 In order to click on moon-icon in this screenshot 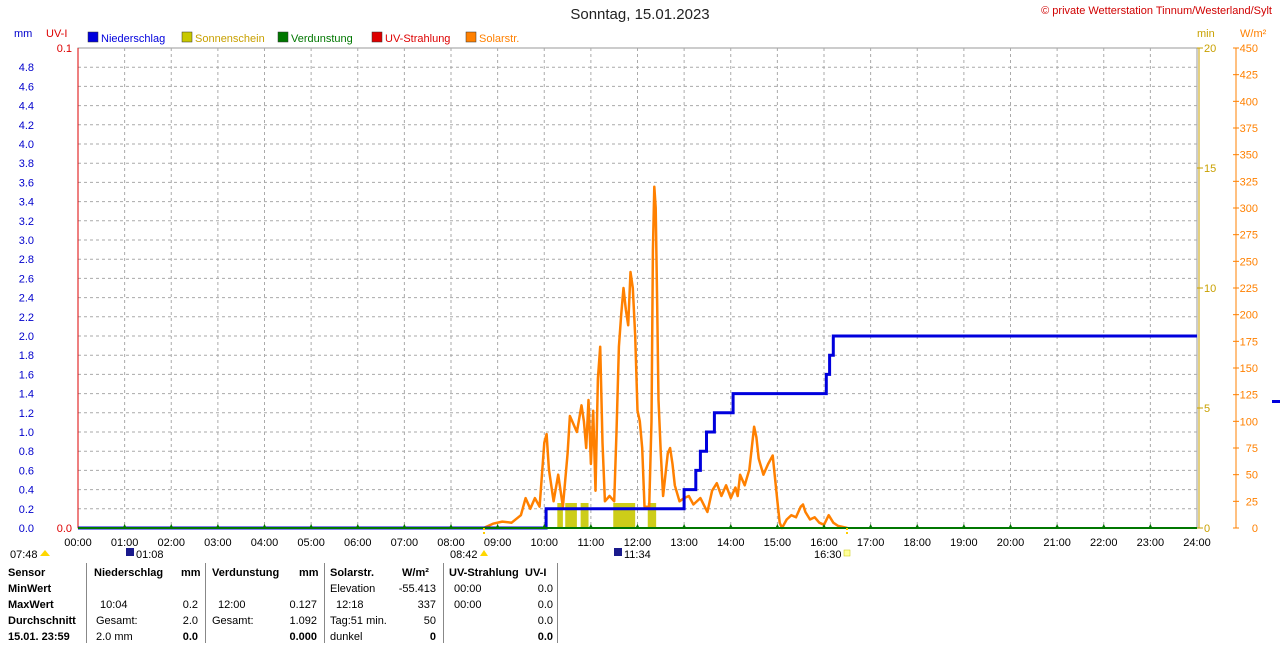, I will do `click(130, 552)`.